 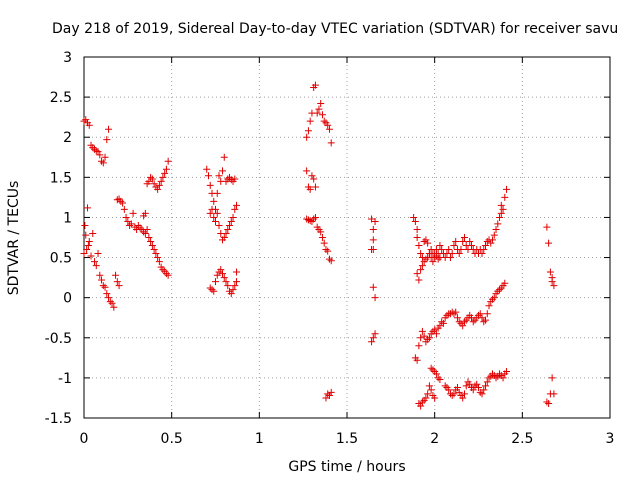 I want to click on y-tick-labels: -1.5 -1 -0.5 0 0.5 1 1.5 2 2.5 3, so click(x=58, y=238).